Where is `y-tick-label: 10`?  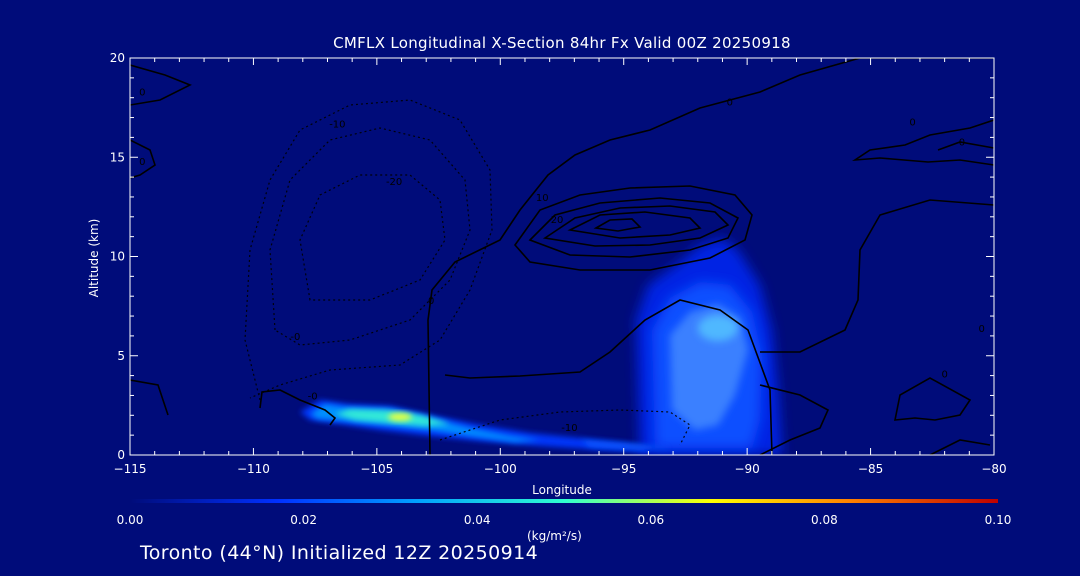
y-tick-label: 10 is located at coordinates (117, 257).